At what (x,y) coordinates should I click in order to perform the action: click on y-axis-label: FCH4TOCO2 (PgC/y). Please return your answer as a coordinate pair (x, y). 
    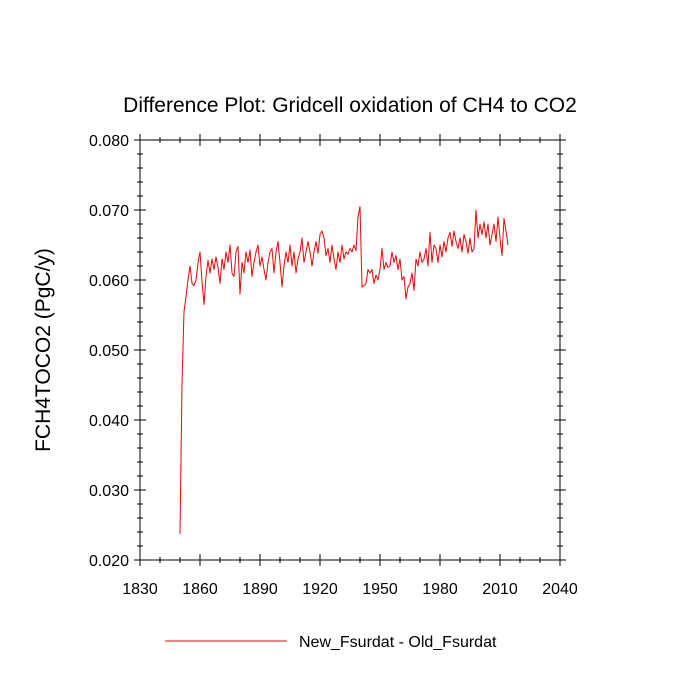
    Looking at the image, I should click on (43, 350).